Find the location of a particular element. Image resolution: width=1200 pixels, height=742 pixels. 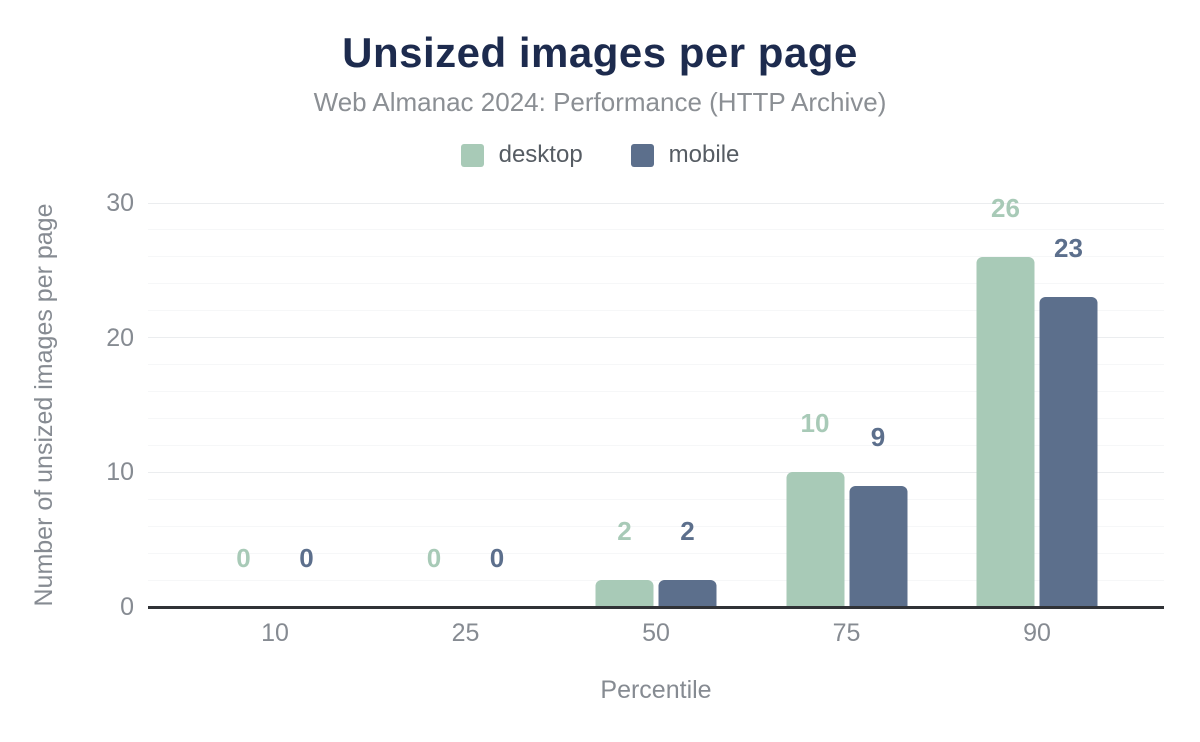

bar-group-90: 26 23 90 is located at coordinates (1037, 421).